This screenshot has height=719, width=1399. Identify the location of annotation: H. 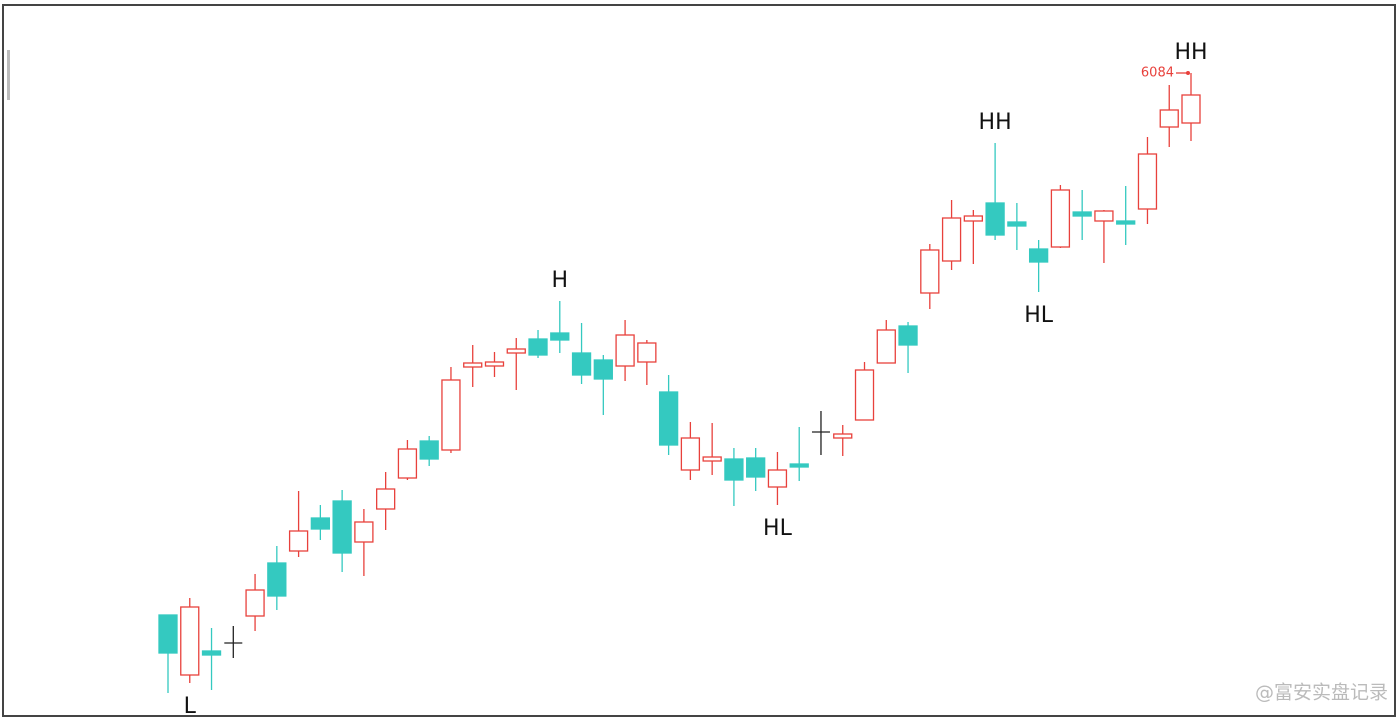
(560, 280).